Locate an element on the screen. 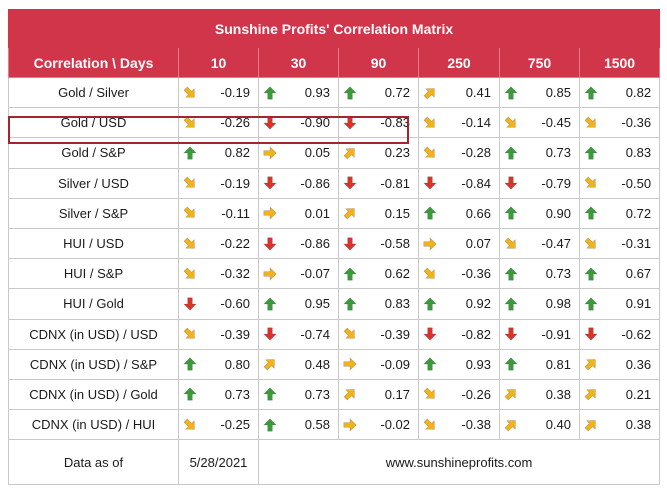 The height and width of the screenshot is (494, 667). table-row: Gold / USD -0.26 -0.90 -0.83 -0.14 -0.45 -0.36 is located at coordinates (334, 123).